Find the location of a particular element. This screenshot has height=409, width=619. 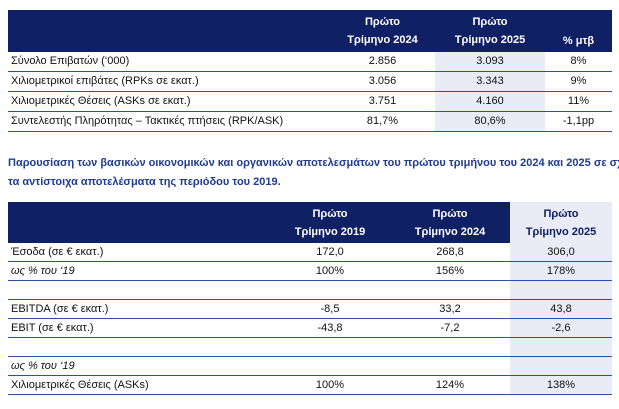

cell-value: 11% is located at coordinates (578, 101).